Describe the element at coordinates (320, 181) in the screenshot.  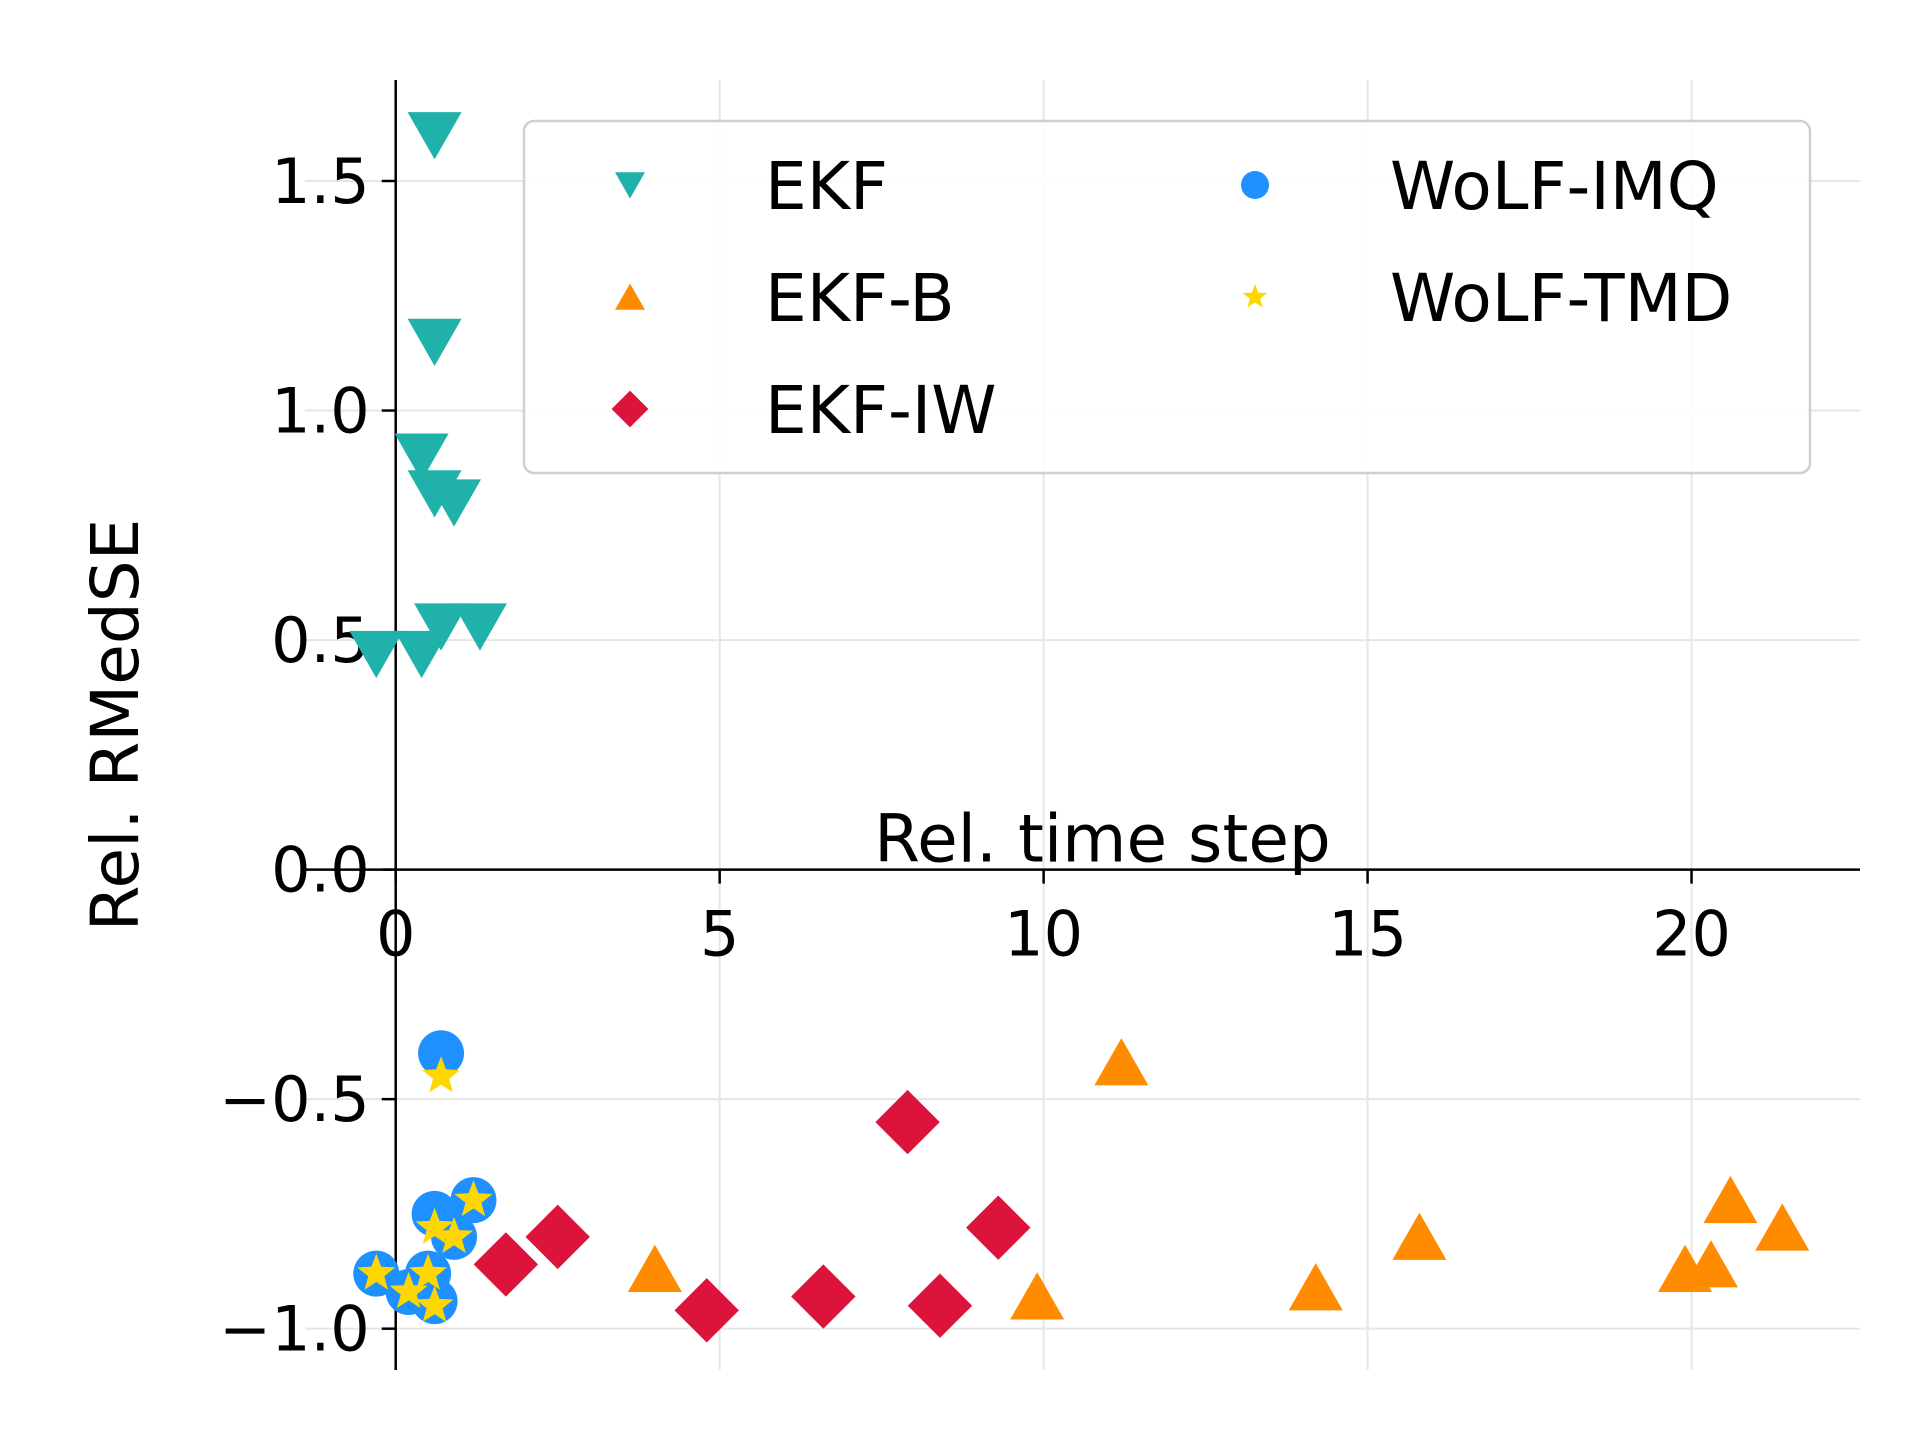
I see `y-tick-label: 1.5` at that location.